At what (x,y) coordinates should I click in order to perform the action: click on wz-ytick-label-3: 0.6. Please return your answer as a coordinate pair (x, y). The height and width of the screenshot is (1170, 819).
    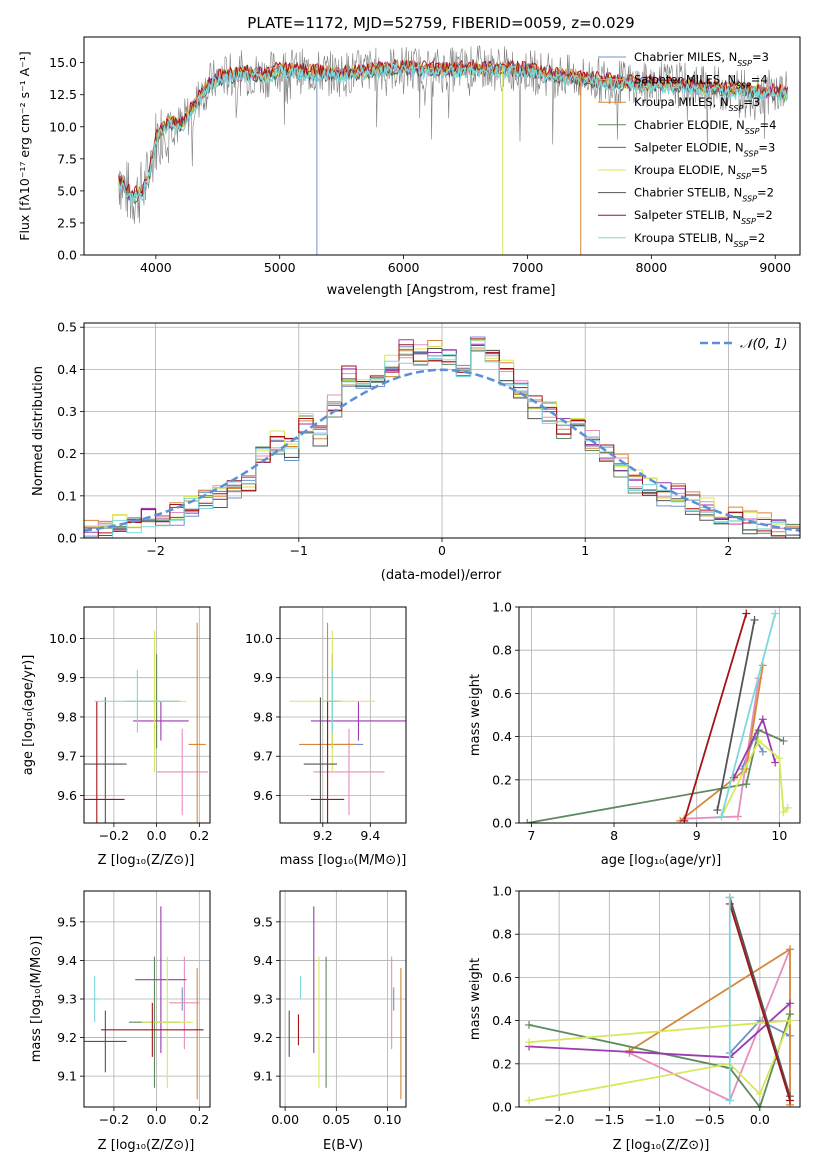
    Looking at the image, I should click on (502, 977).